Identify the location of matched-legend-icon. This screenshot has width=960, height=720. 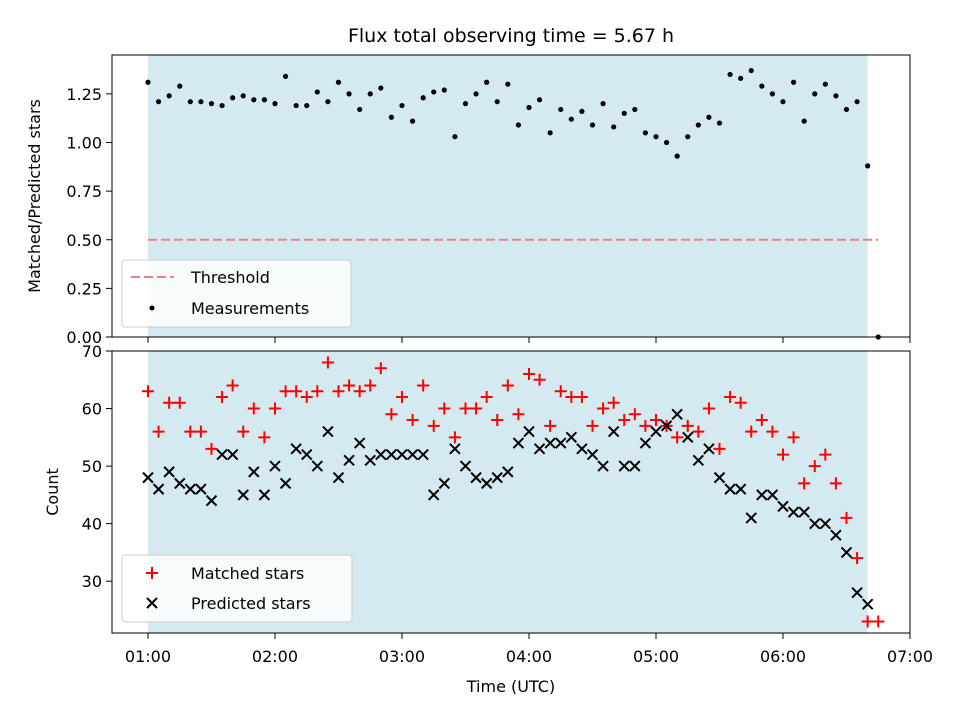
(152, 573).